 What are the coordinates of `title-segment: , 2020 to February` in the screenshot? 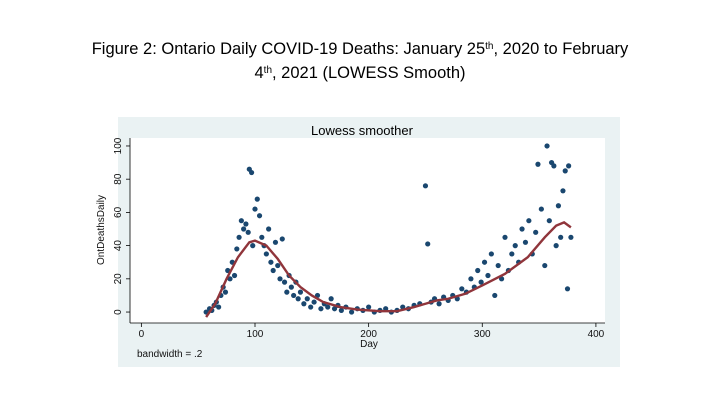 It's located at (561, 49).